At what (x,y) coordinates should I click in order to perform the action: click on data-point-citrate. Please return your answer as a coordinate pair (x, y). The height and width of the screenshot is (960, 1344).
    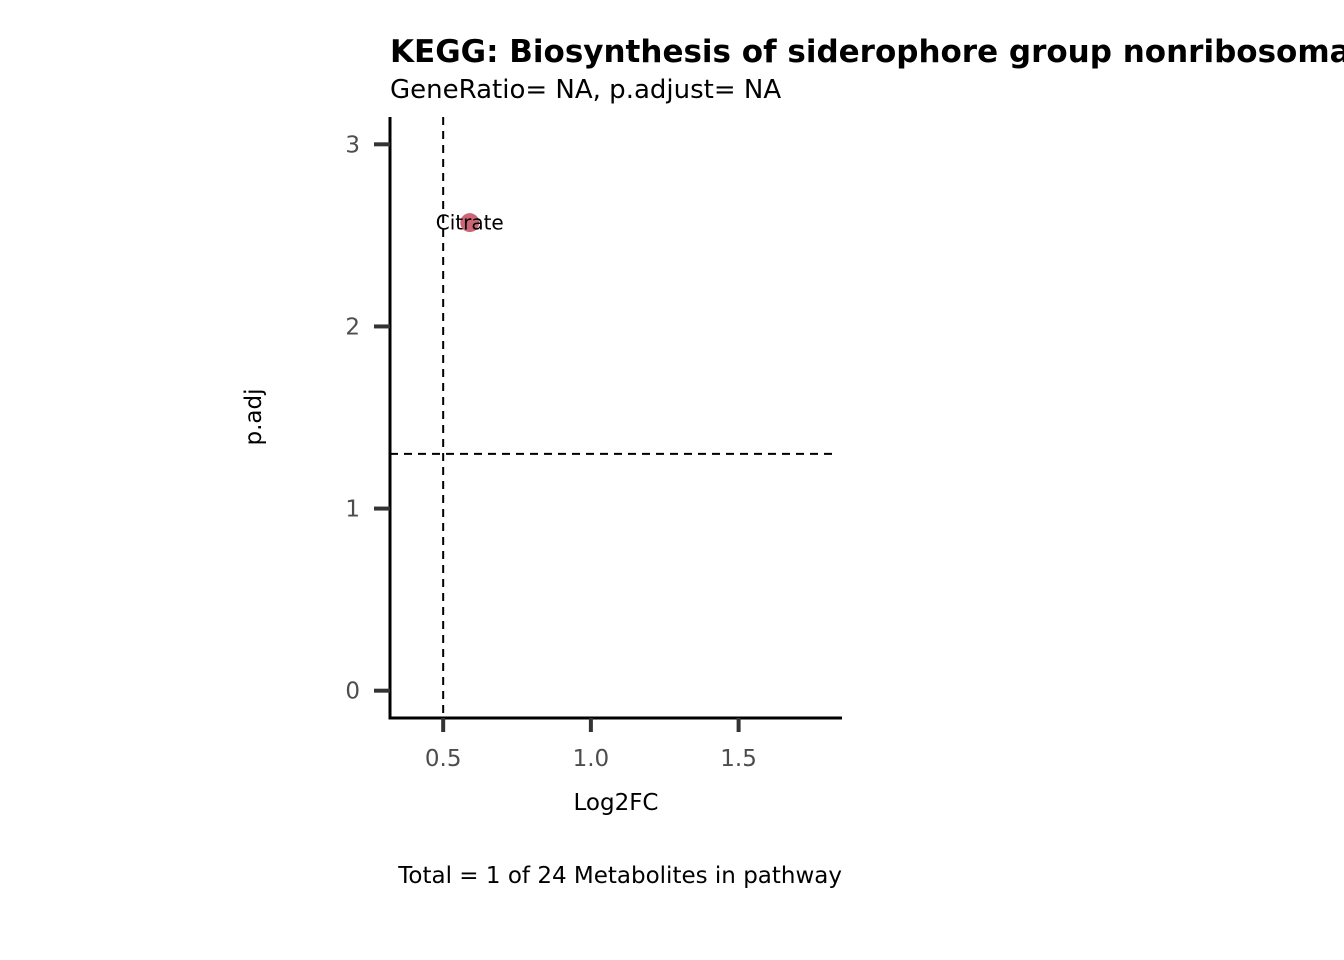
    Looking at the image, I should click on (470, 223).